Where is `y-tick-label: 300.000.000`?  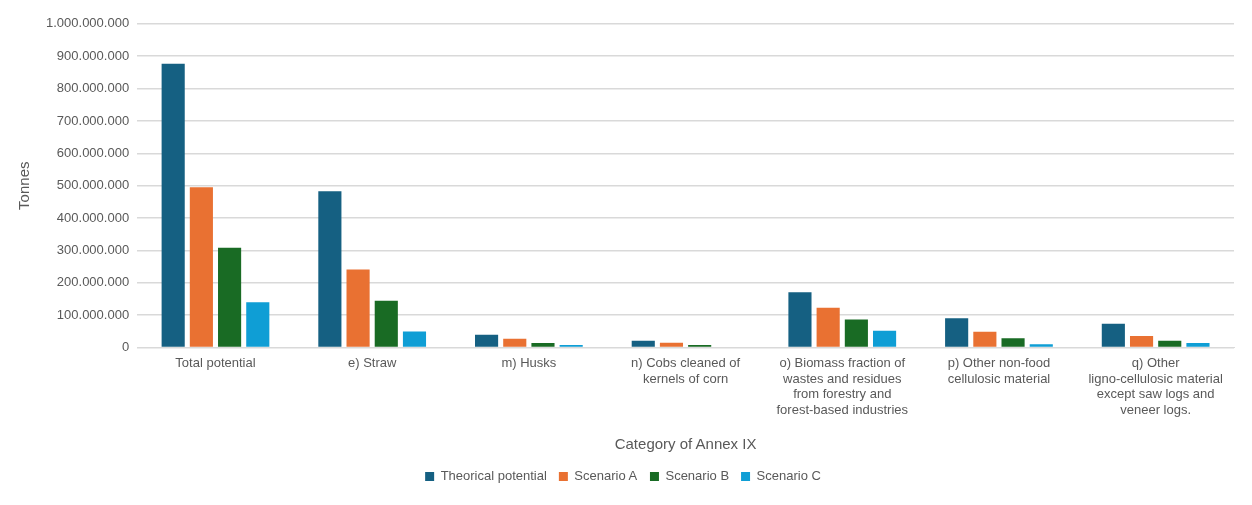
y-tick-label: 300.000.000 is located at coordinates (93, 250).